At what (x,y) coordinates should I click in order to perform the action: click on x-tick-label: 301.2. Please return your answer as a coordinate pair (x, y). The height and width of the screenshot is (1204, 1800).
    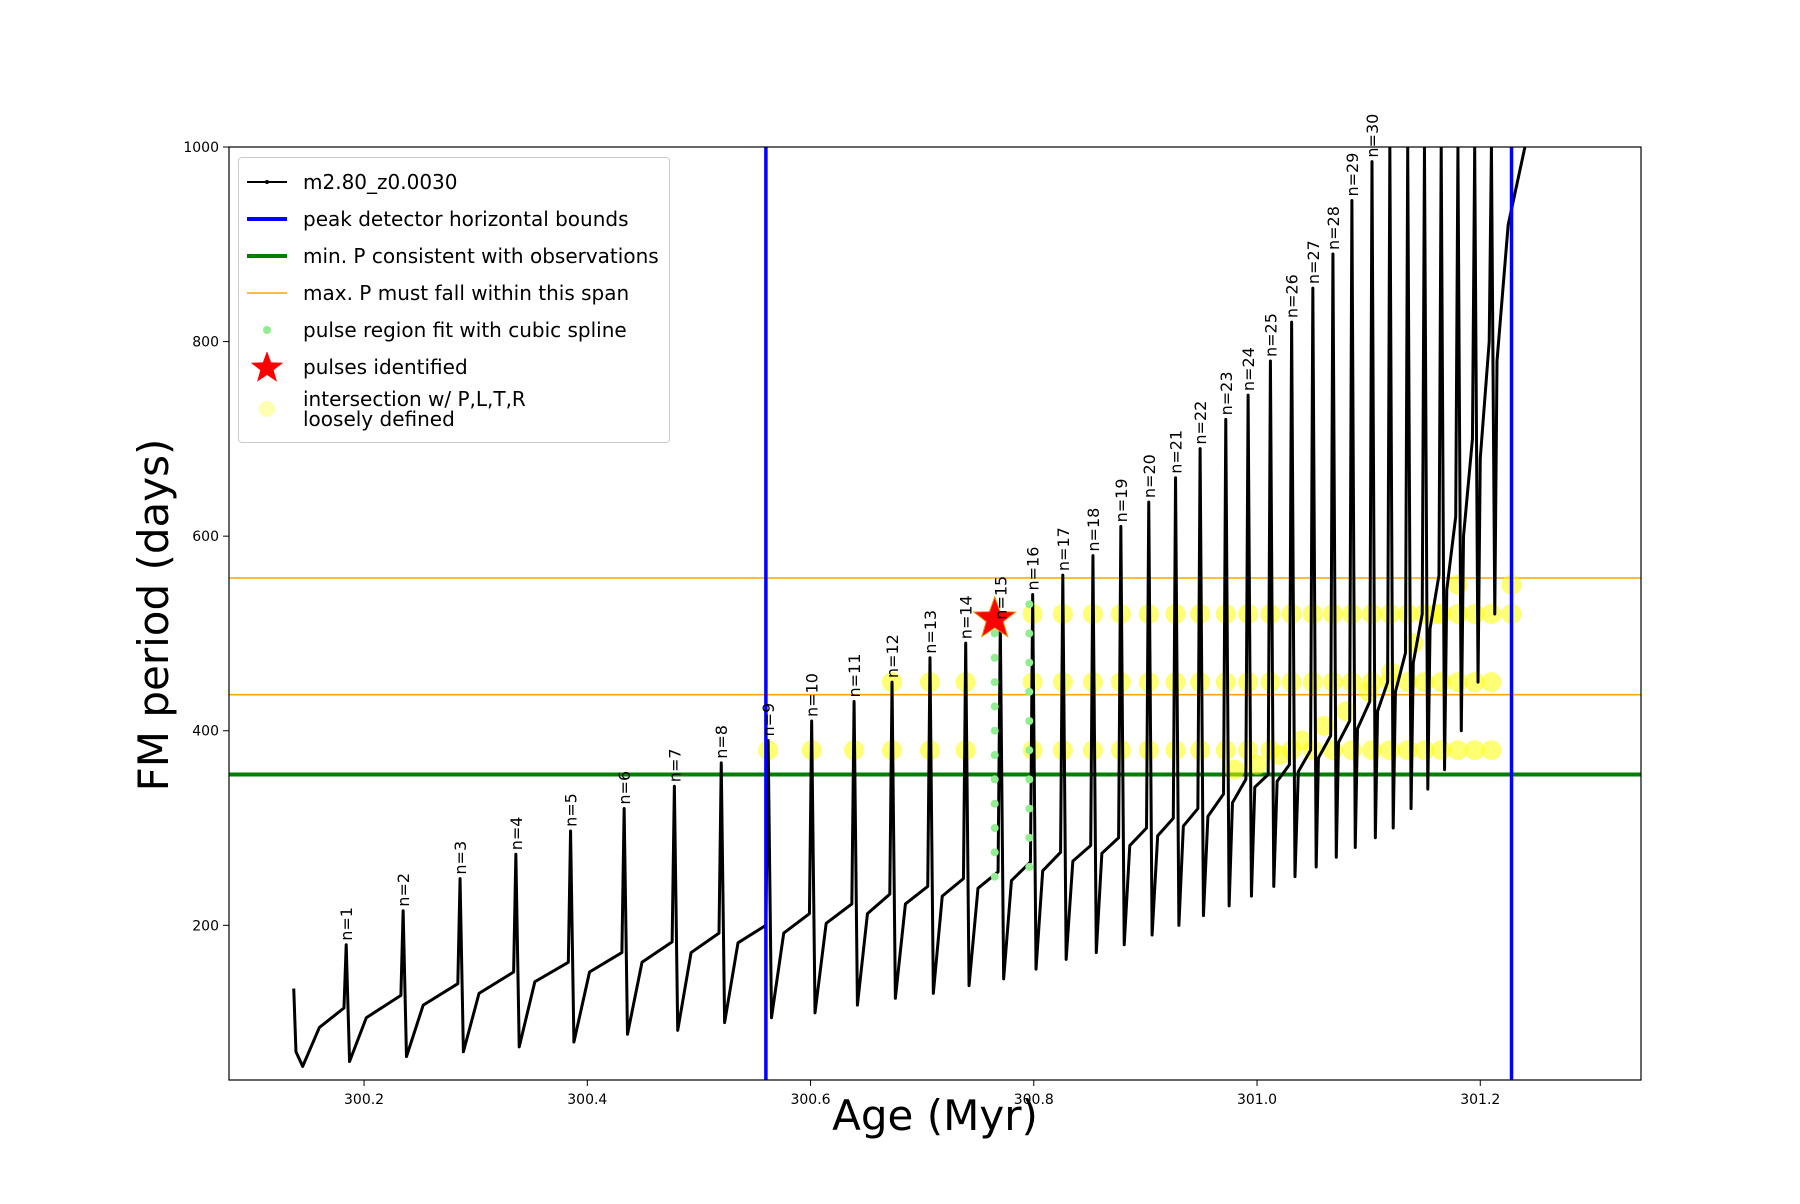
    Looking at the image, I should click on (1480, 1100).